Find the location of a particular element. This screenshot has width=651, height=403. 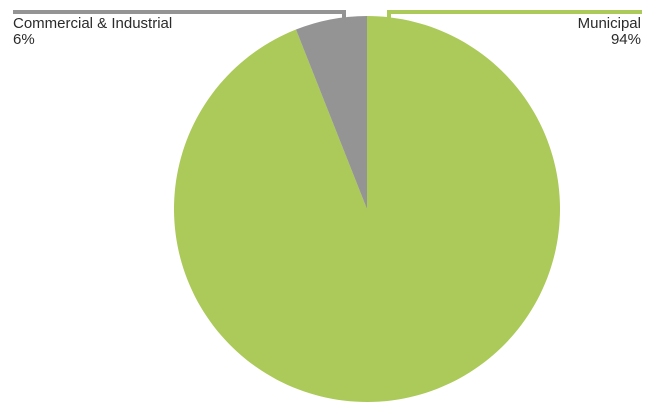

label-commercial-industrial-name: Commercial & Industrial is located at coordinates (93, 23).